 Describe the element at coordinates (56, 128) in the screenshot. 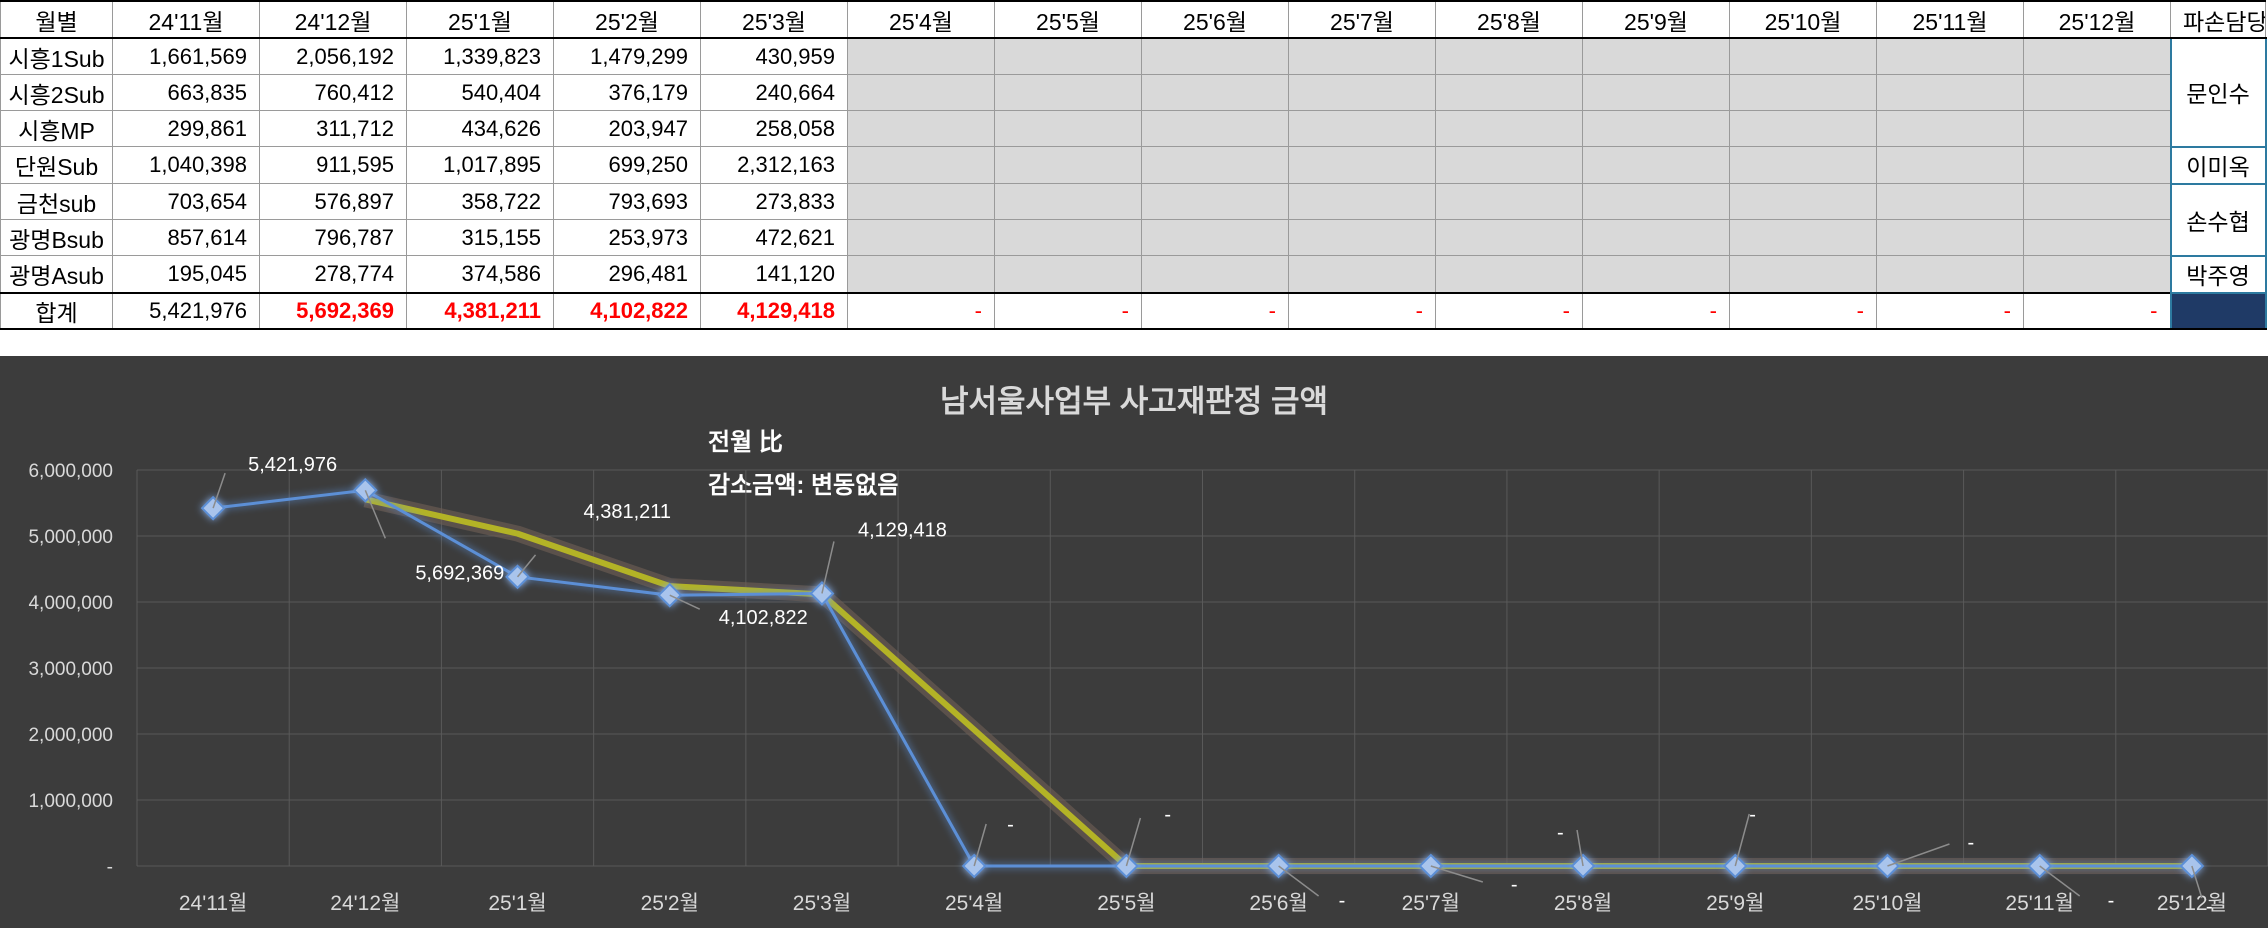

I see `row-label: 시흥MP` at that location.